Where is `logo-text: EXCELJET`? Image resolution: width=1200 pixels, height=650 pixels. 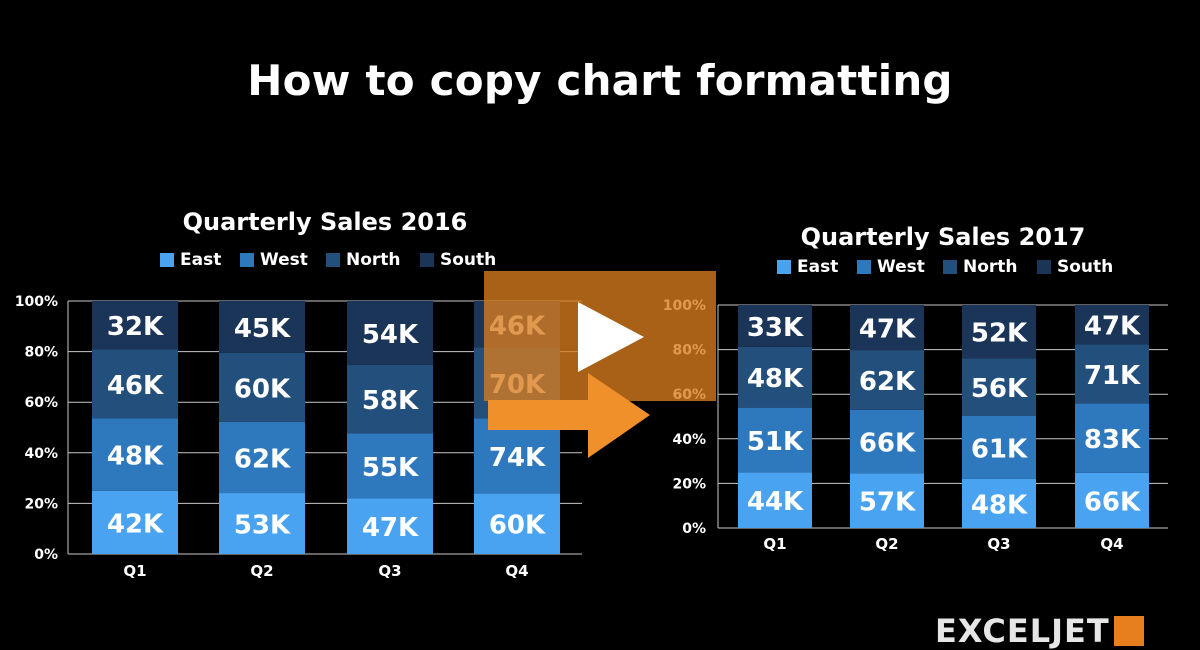 logo-text: EXCELJET is located at coordinates (1022, 631).